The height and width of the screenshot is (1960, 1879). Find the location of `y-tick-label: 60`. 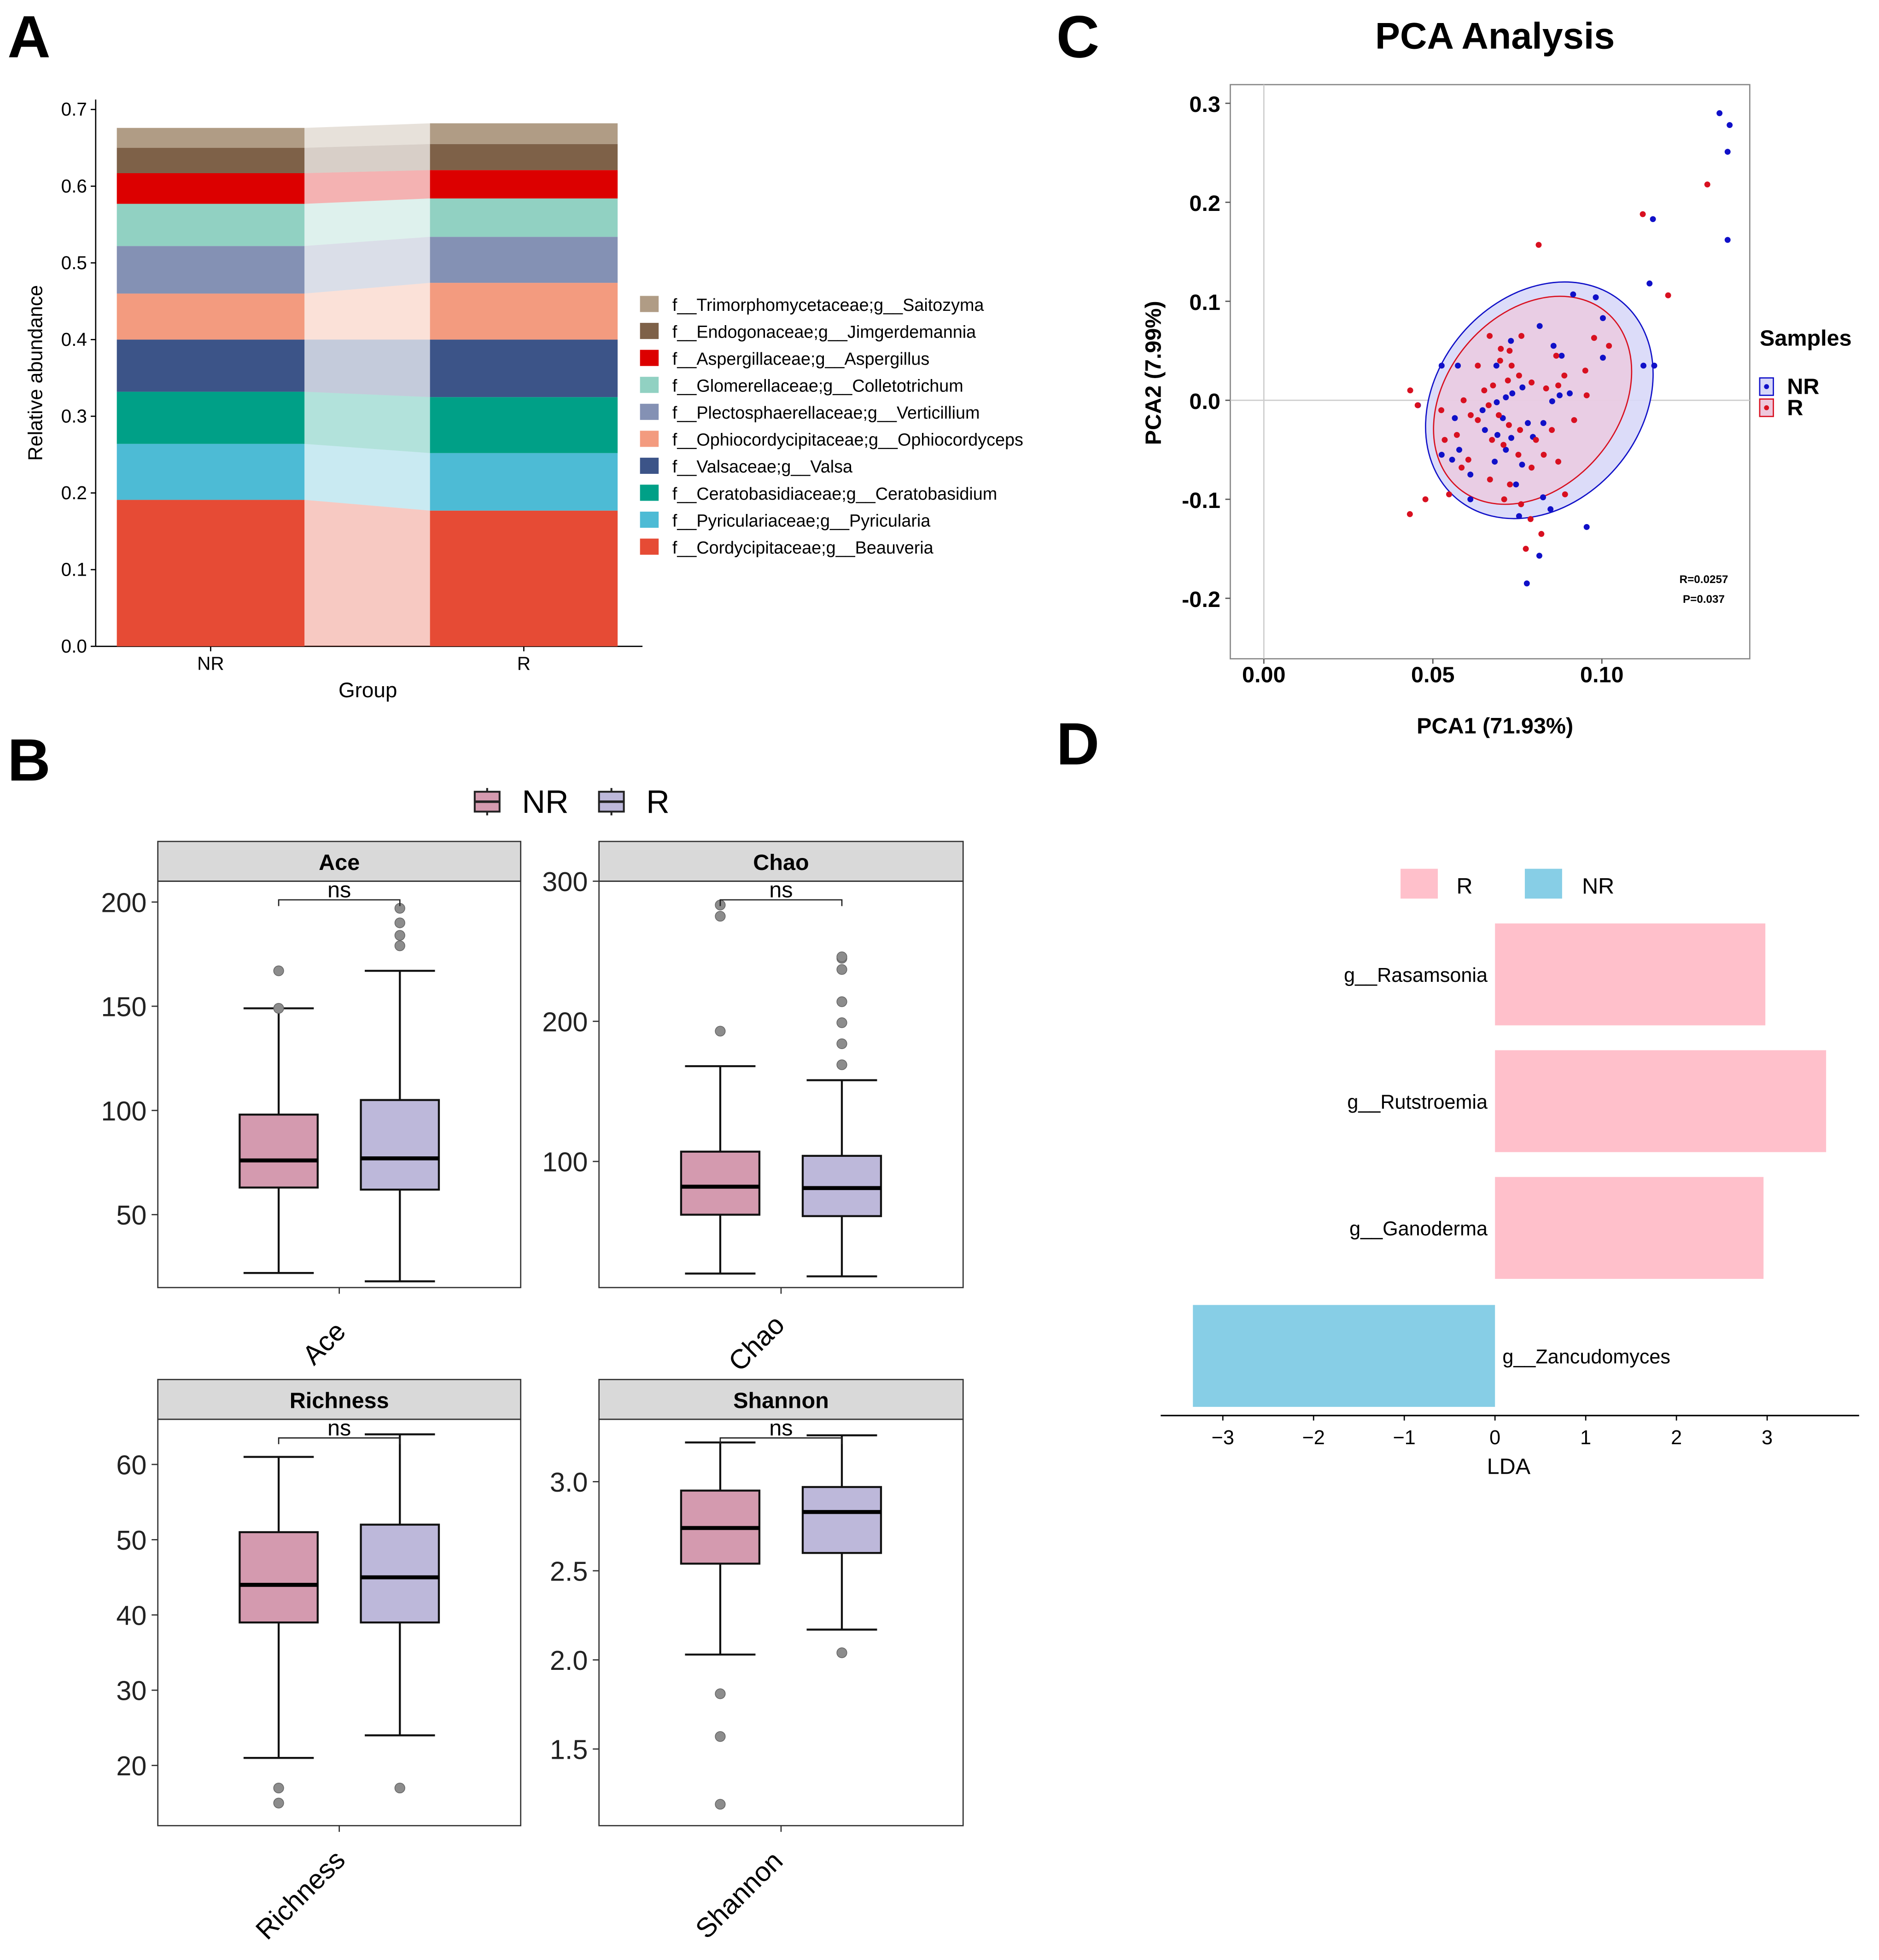

y-tick-label: 60 is located at coordinates (131, 1465).